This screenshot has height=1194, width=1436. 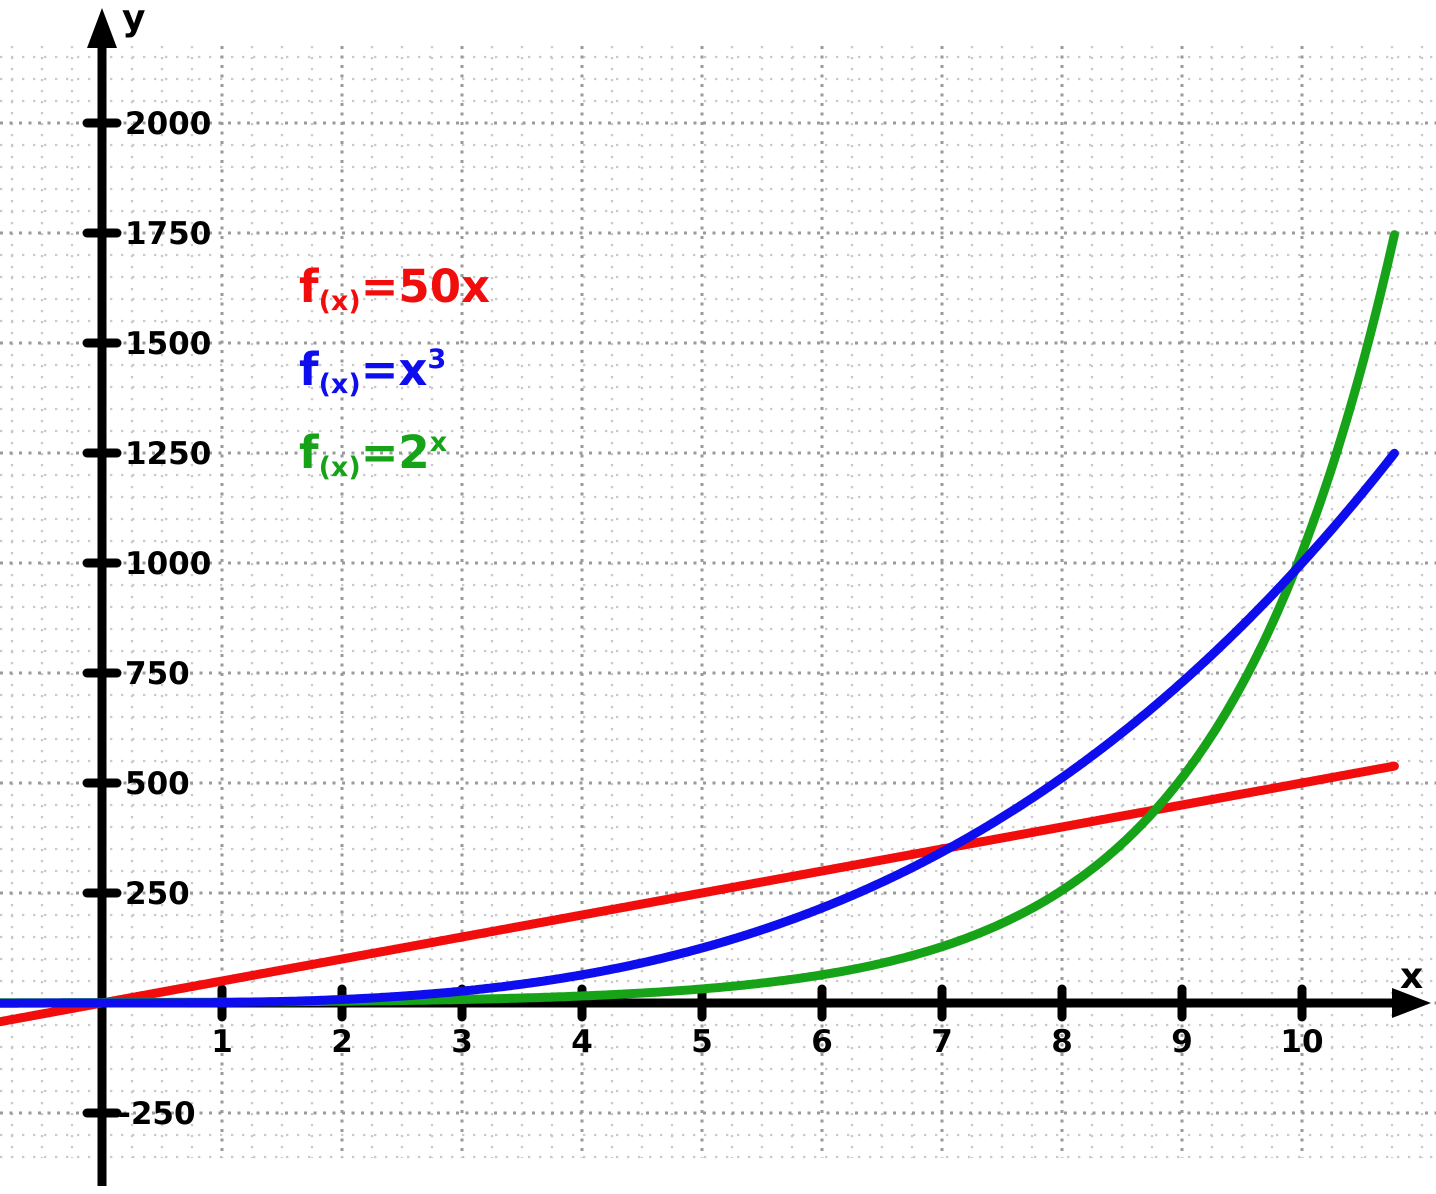 What do you see at coordinates (414, 452) in the screenshot?
I see `legend-fn-body: 2` at bounding box center [414, 452].